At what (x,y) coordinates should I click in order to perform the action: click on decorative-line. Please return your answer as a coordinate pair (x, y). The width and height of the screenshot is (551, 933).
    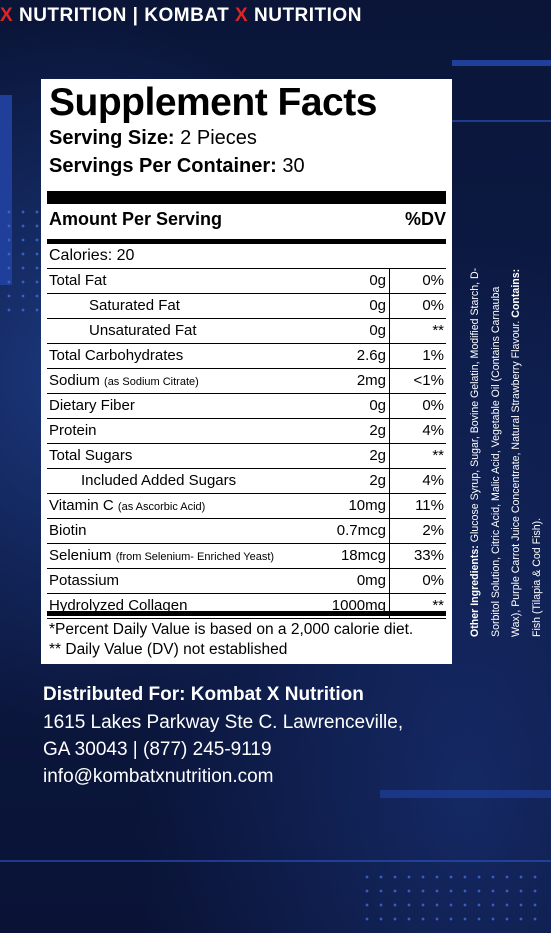
    Looking at the image, I should click on (501, 121).